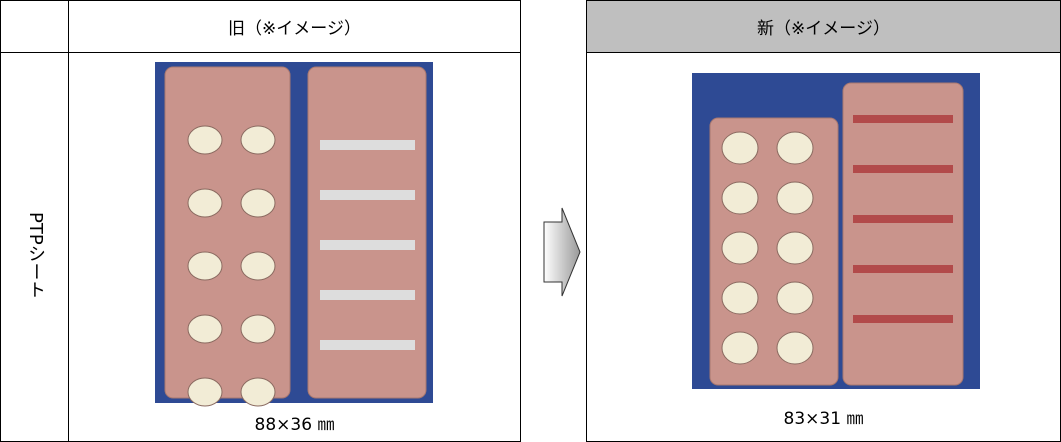 The width and height of the screenshot is (1061, 442). Describe the element at coordinates (562, 252) in the screenshot. I see `arrow` at that location.